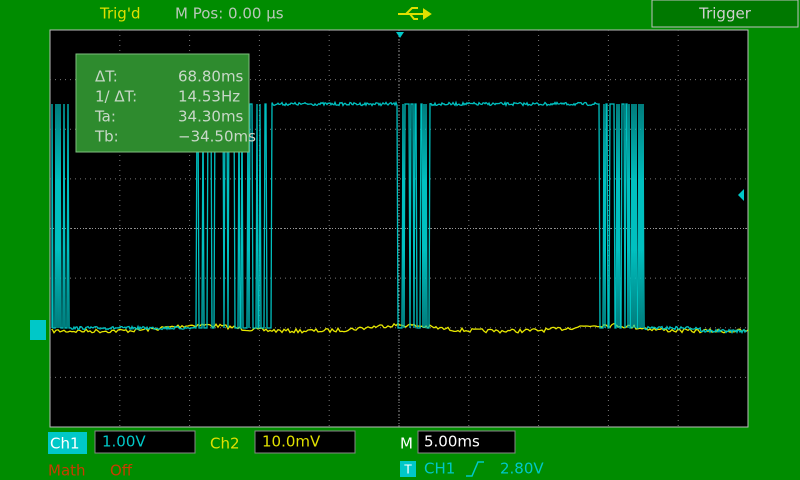 This screenshot has height=480, width=800. What do you see at coordinates (119, 14) in the screenshot?
I see `trigger-state: Trig'd` at bounding box center [119, 14].